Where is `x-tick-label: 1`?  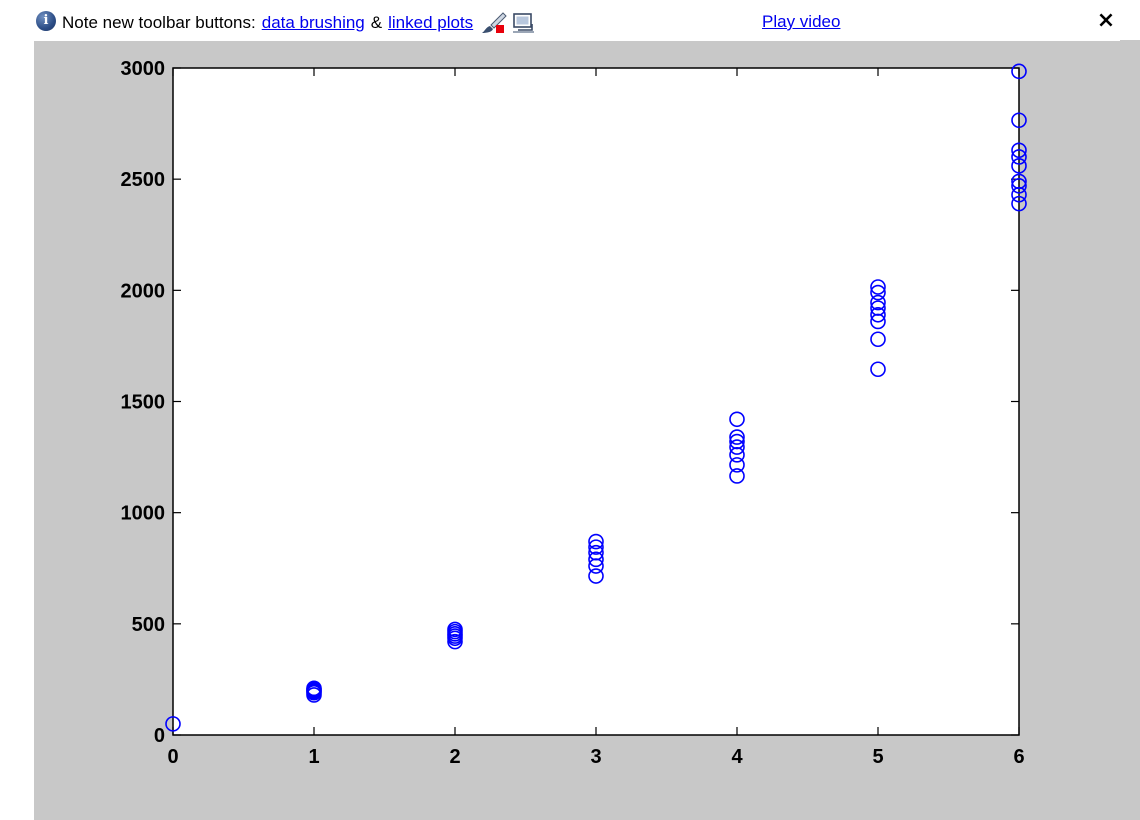 x-tick-label: 1 is located at coordinates (313, 757).